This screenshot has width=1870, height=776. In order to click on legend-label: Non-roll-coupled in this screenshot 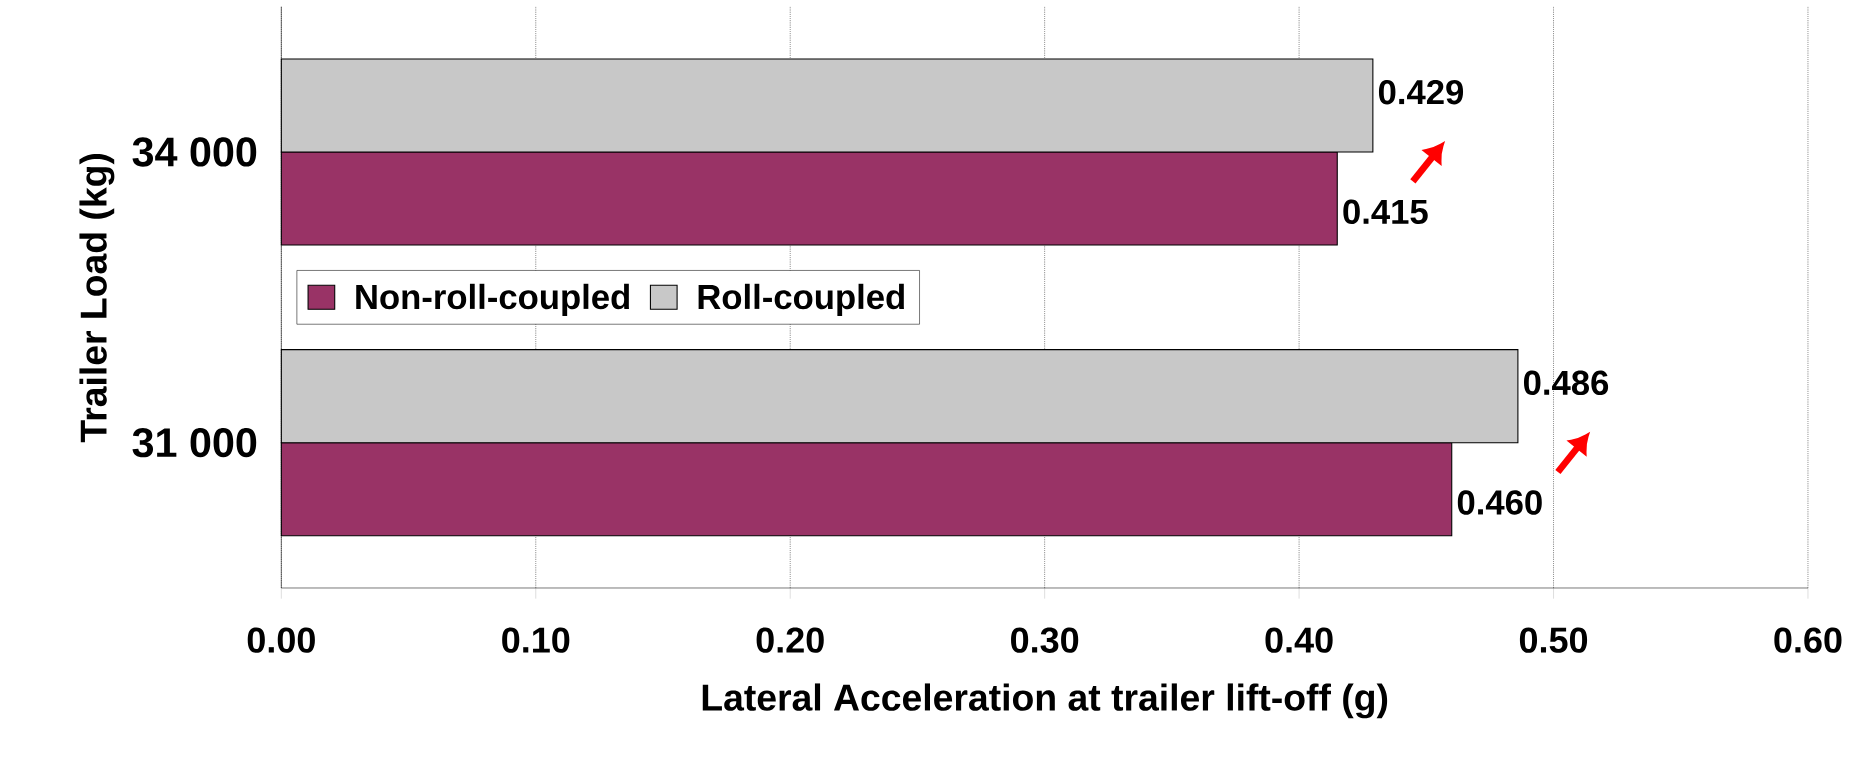, I will do `click(492, 300)`.